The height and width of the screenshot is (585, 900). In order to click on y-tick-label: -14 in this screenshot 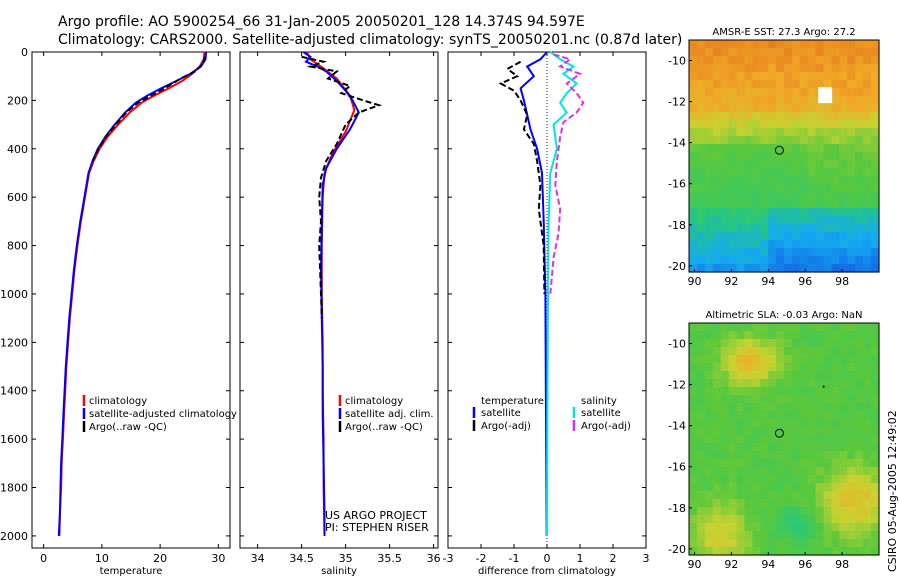, I will do `click(677, 143)`.